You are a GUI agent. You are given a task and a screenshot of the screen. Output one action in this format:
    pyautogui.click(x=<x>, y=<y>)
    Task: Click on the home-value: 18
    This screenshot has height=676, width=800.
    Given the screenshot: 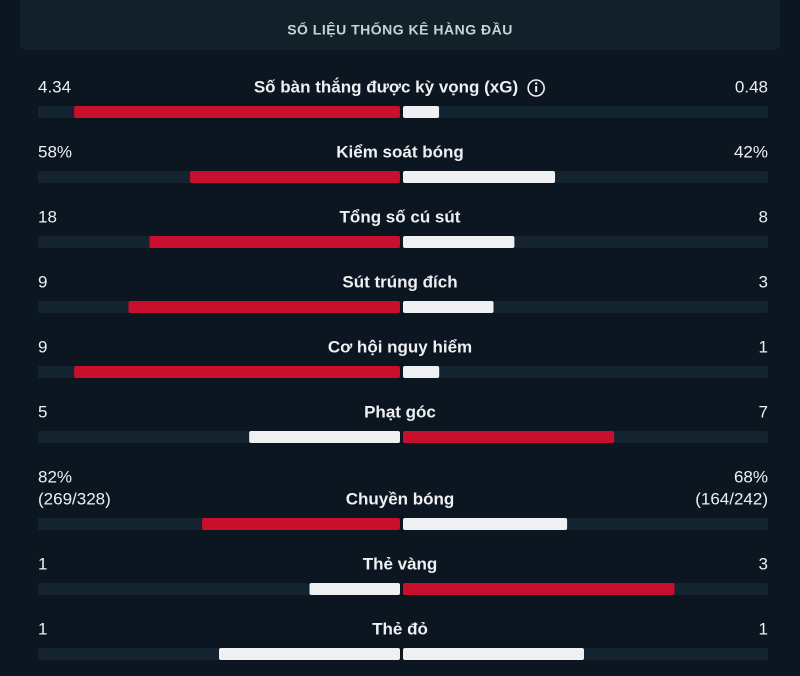 What is the action you would take?
    pyautogui.click(x=47, y=216)
    